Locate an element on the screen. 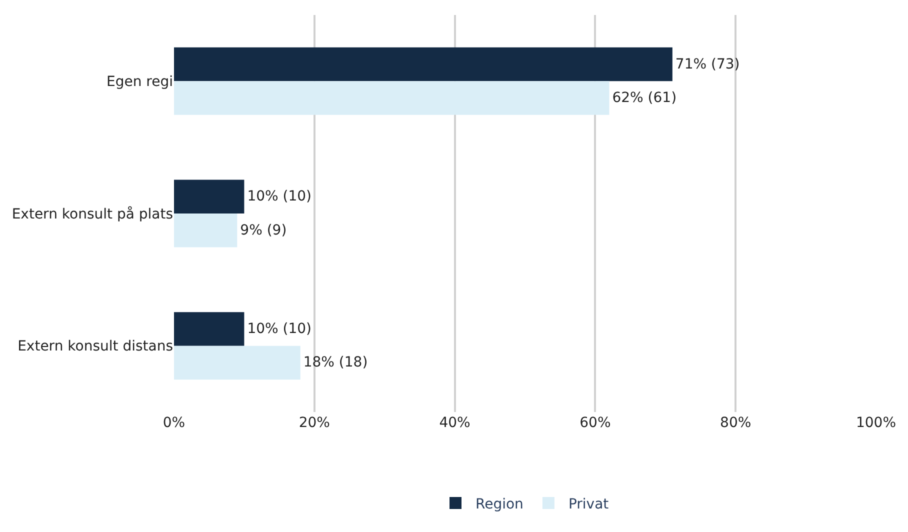  y-tick-label: Extern konsult distans is located at coordinates (95, 346).